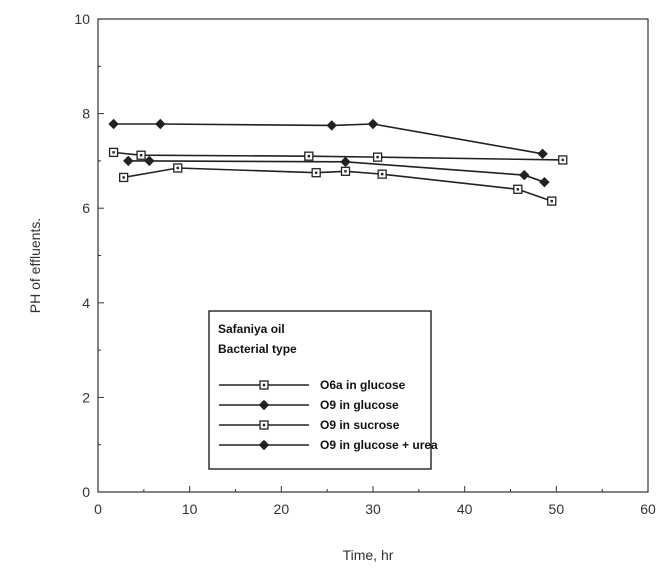  I want to click on legend-title-line: Bacterial type, so click(257, 349).